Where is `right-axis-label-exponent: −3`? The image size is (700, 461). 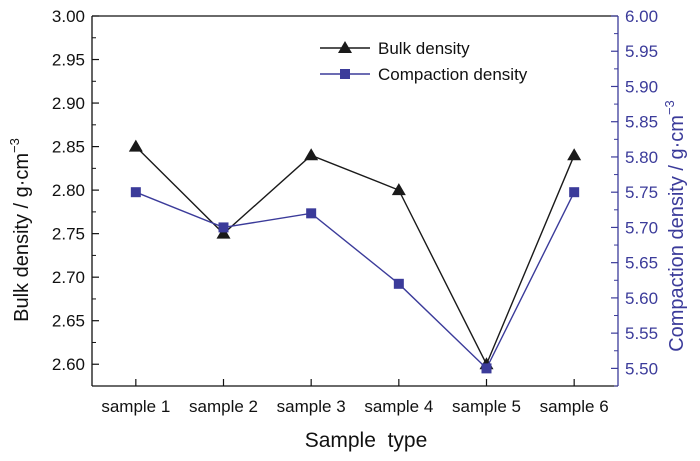
right-axis-label-exponent: −3 is located at coordinates (669, 107).